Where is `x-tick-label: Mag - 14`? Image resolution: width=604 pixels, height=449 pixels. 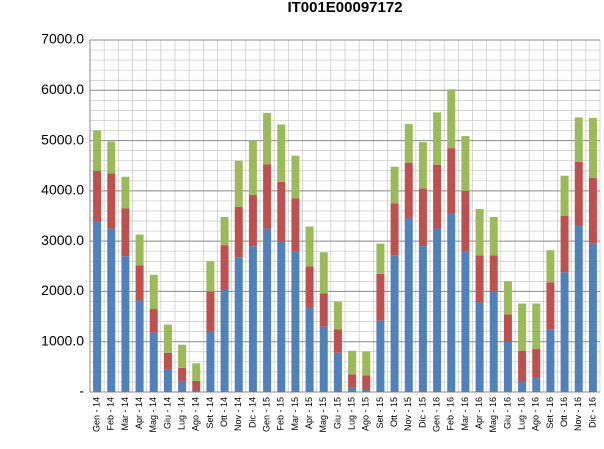
x-tick-label: Mag - 14 is located at coordinates (153, 415).